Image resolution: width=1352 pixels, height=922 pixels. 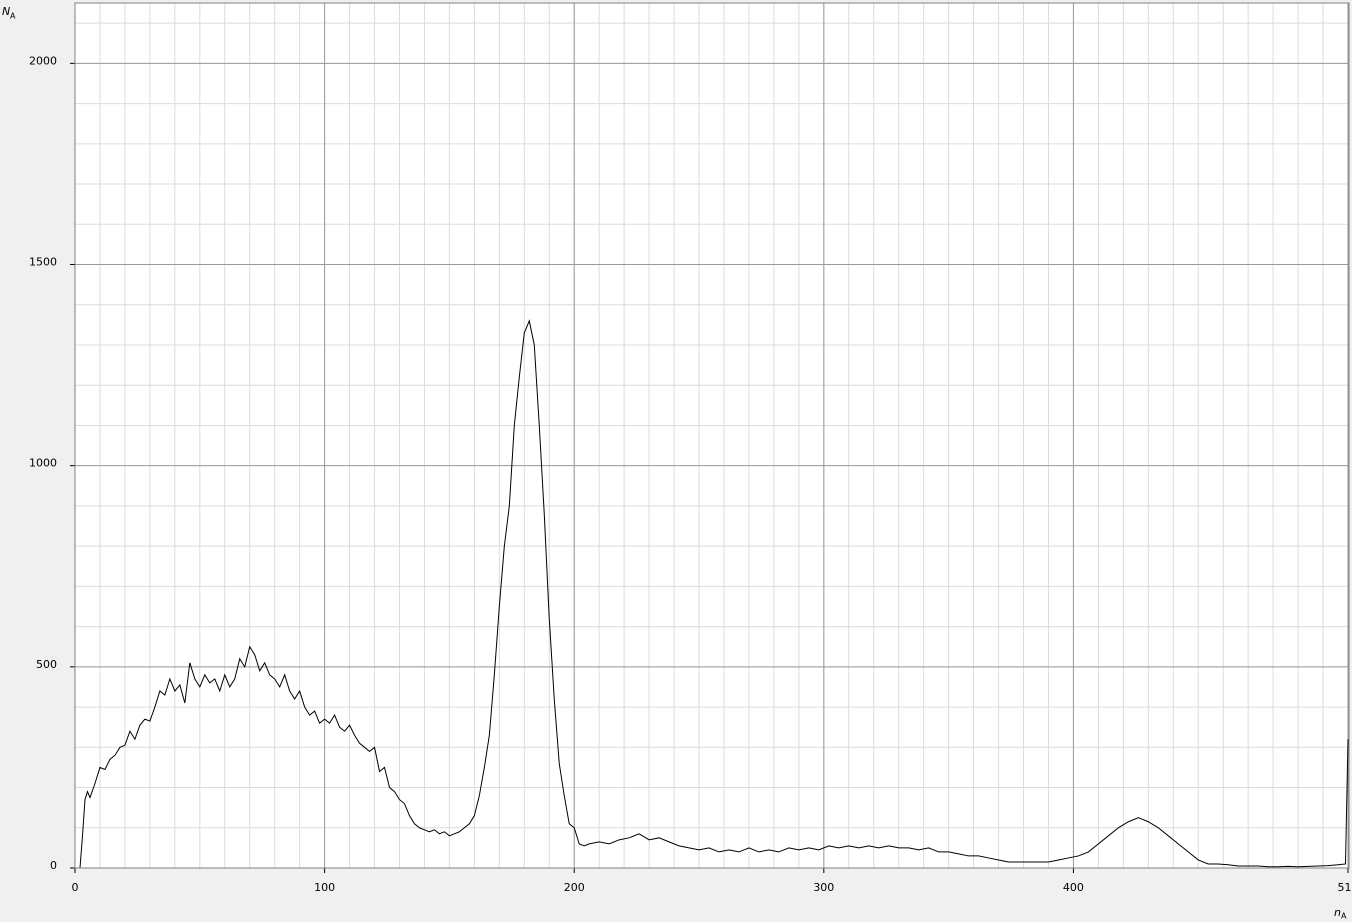 What do you see at coordinates (43, 262) in the screenshot?
I see `y-tick-label: 1500` at bounding box center [43, 262].